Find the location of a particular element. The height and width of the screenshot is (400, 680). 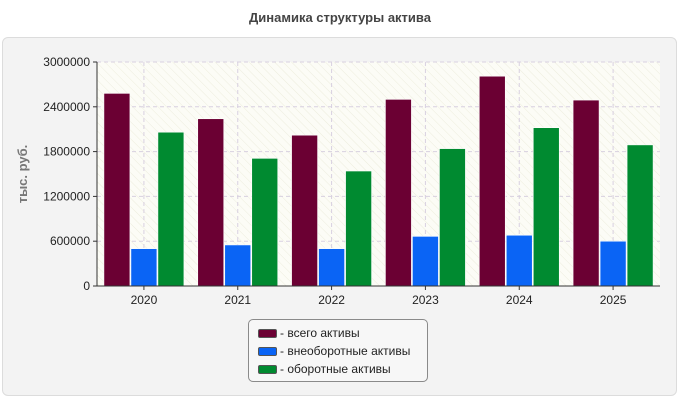

legend-item-noncurrent: - внеоборотные активы is located at coordinates (342, 351).